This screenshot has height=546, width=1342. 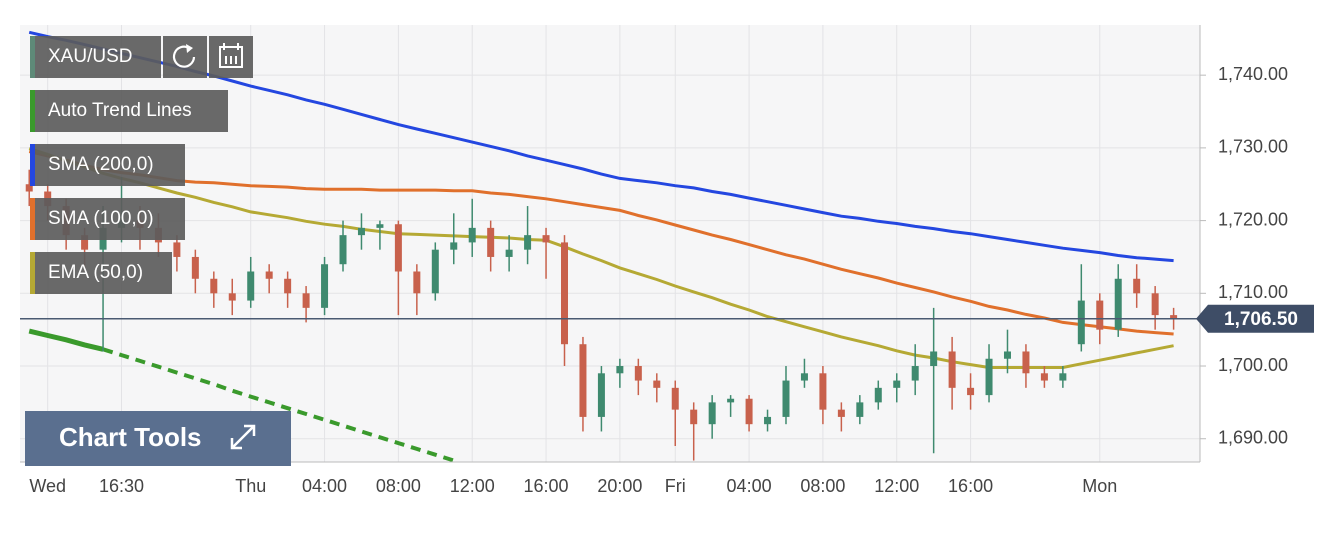 I want to click on x-tick-label: Wed, so click(x=47, y=486).